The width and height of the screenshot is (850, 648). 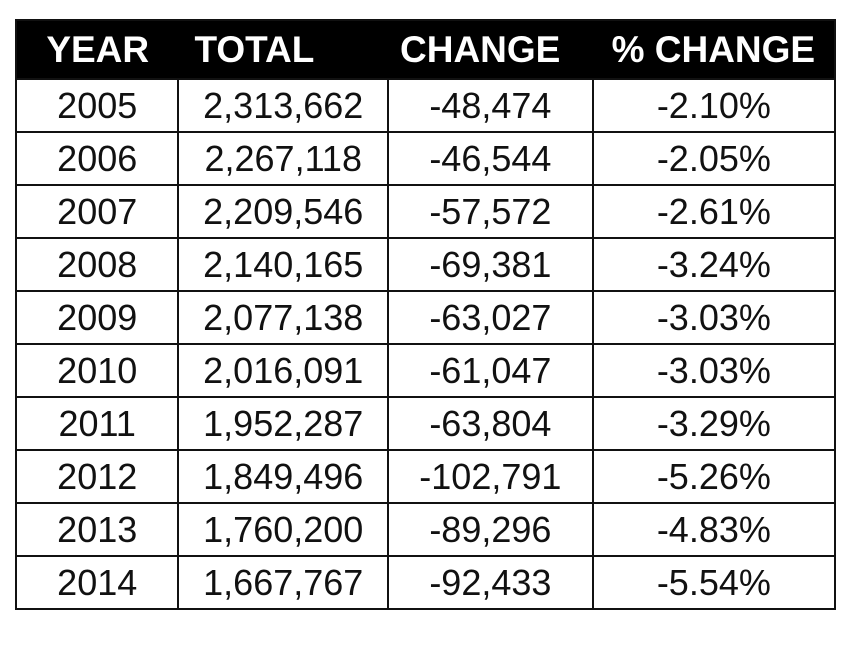 What do you see at coordinates (283, 423) in the screenshot?
I see `total-cell: 1,952,287` at bounding box center [283, 423].